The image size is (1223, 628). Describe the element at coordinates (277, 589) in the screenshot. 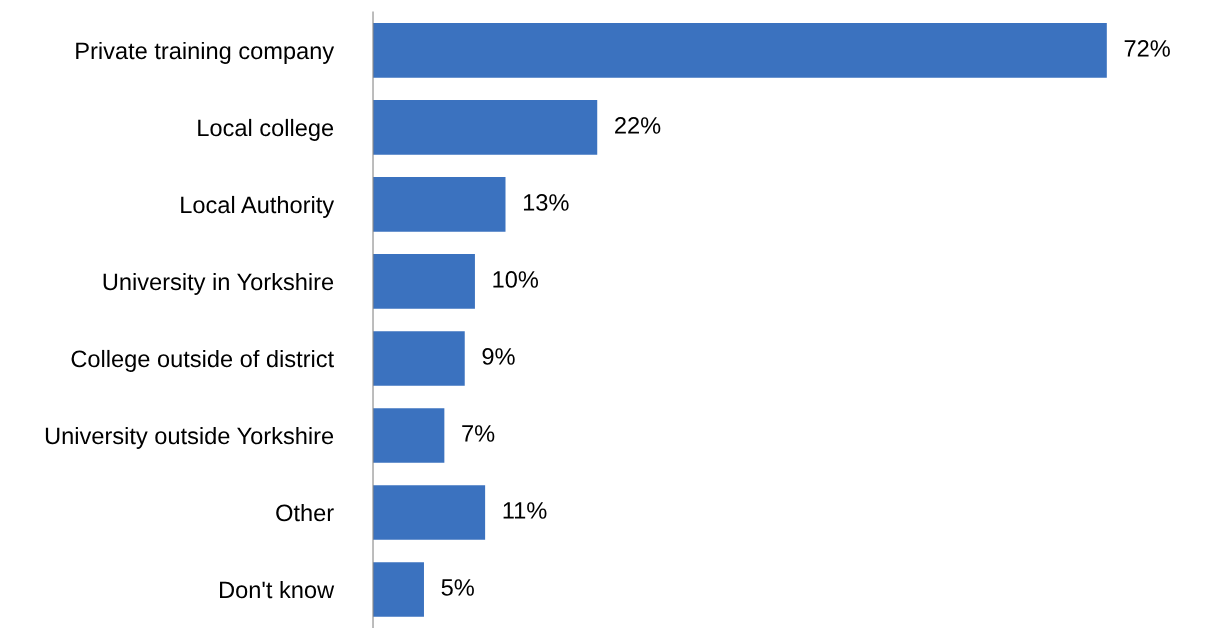

I see `y-tick-label: Don't know` at that location.